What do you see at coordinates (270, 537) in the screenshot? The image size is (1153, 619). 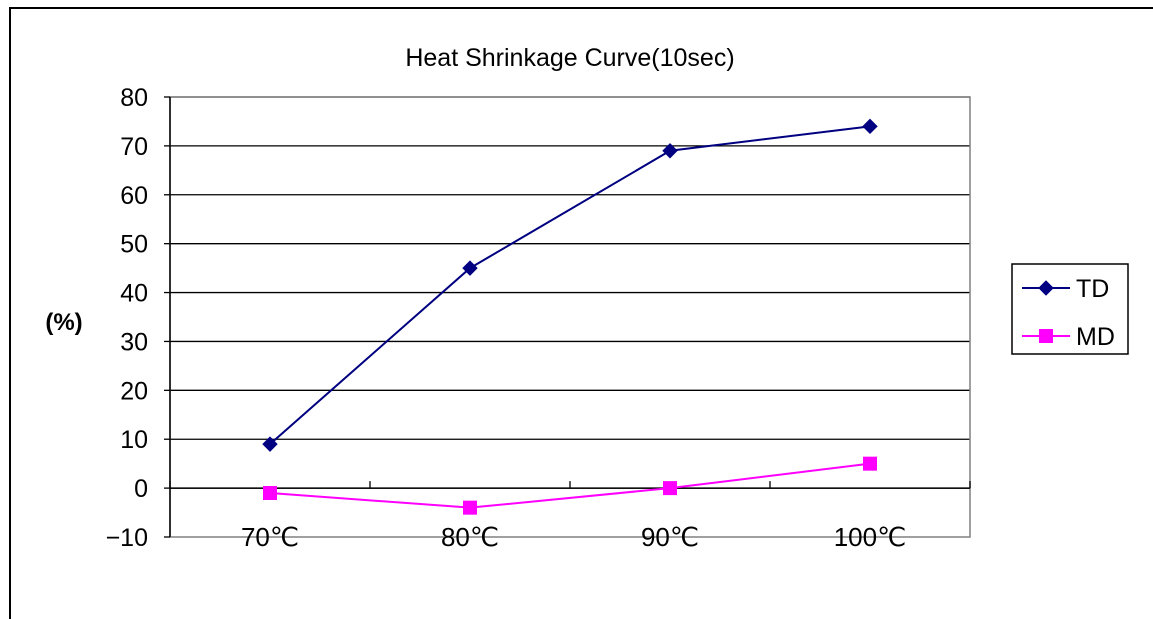 I see `x-tick-label: 70℃` at bounding box center [270, 537].